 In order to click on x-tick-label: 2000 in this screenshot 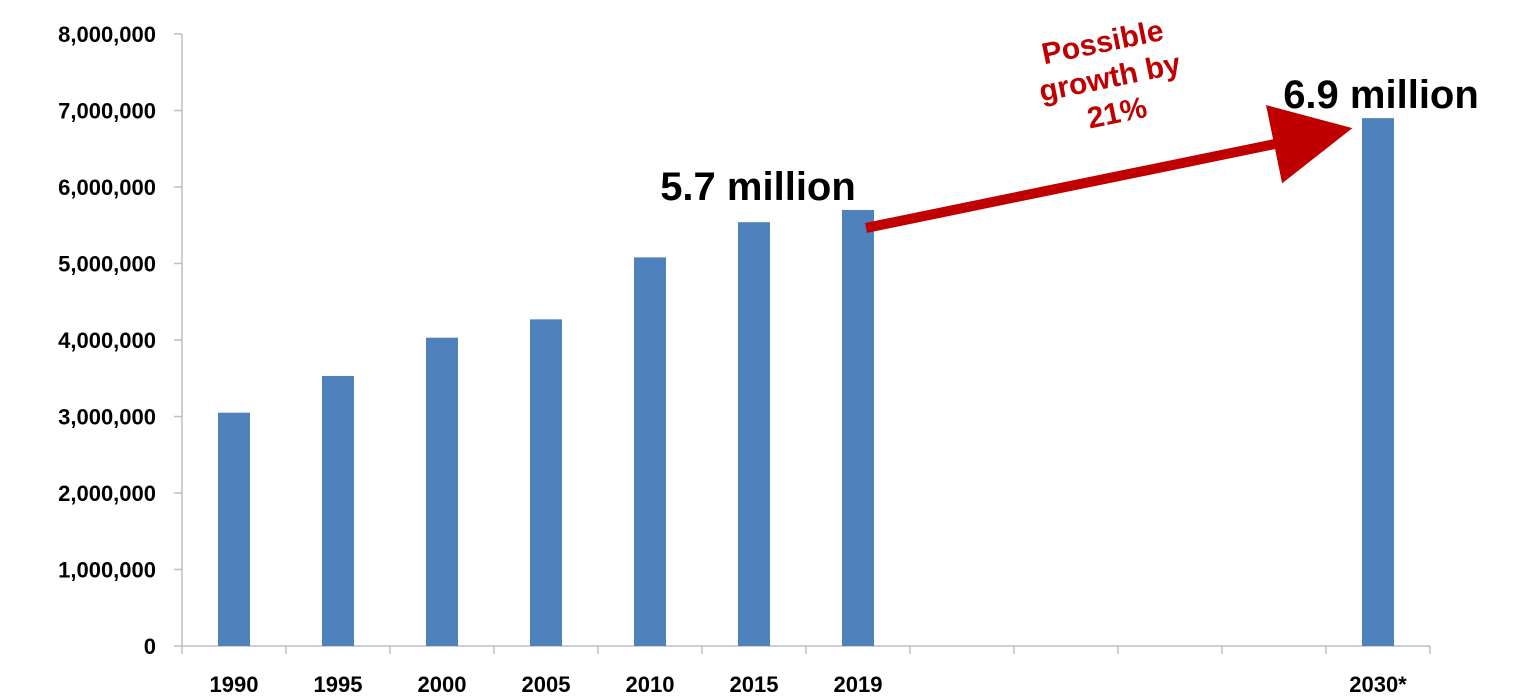, I will do `click(442, 684)`.